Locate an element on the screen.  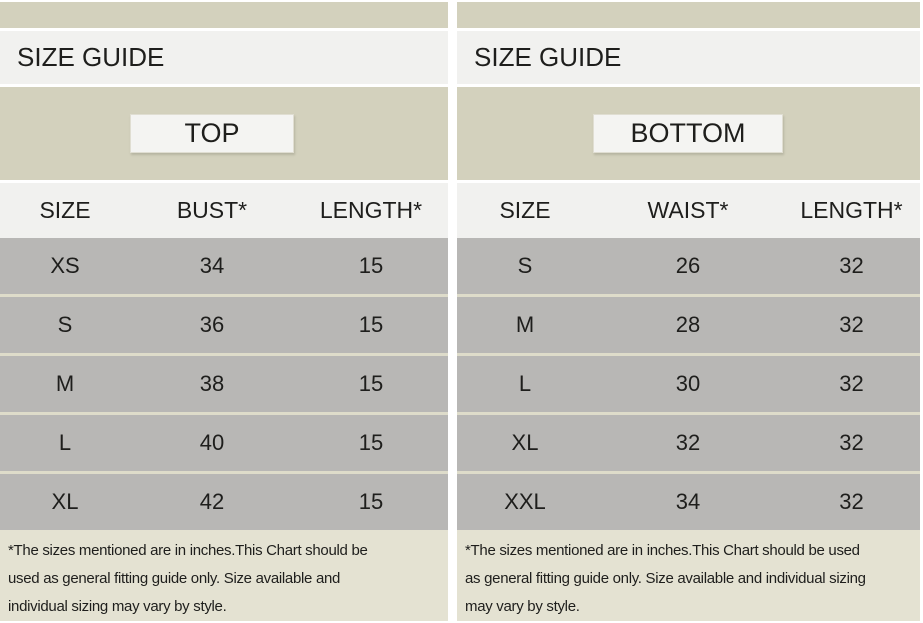
table-header-row: SIZE BUST* LENGTH* is located at coordinates (224, 210).